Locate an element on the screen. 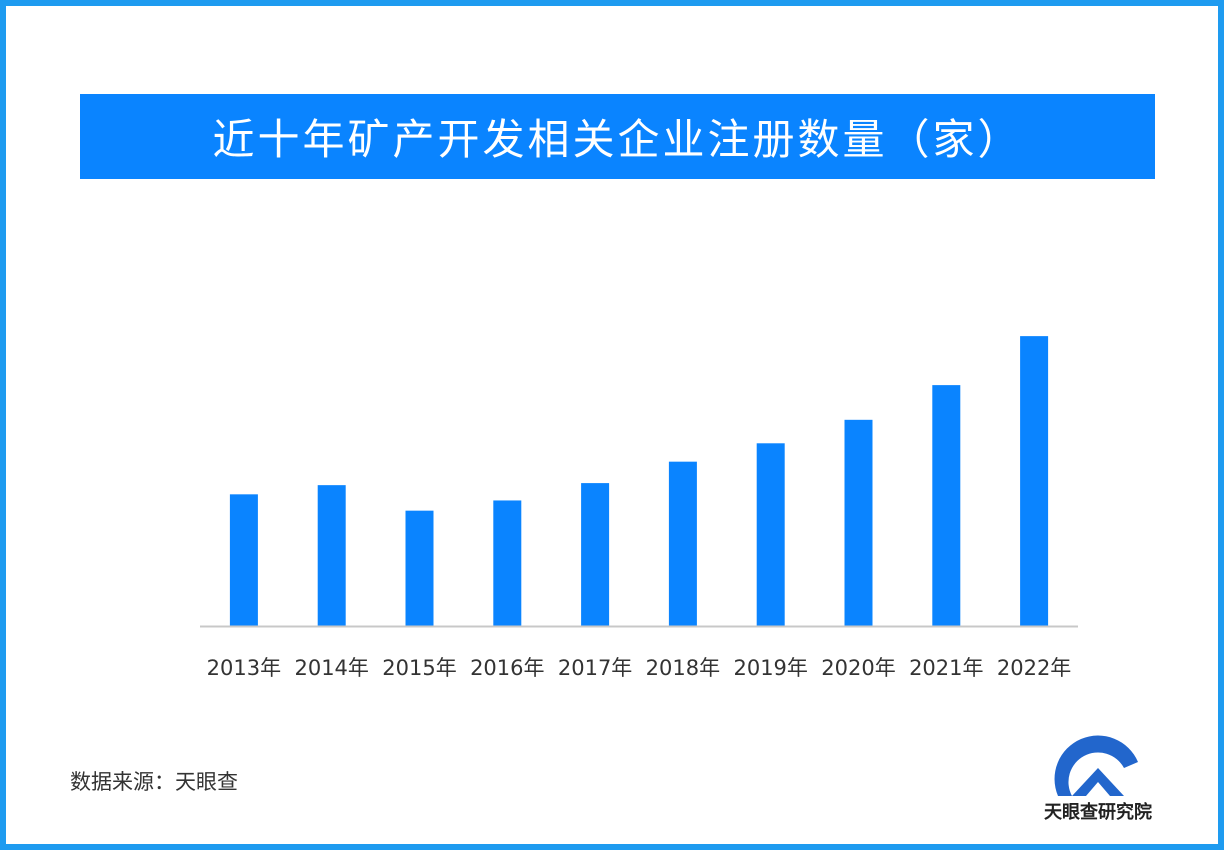 This screenshot has height=850, width=1224. chart-title: 近十年矿产开发相关企业注册数量（家） is located at coordinates (617, 139).